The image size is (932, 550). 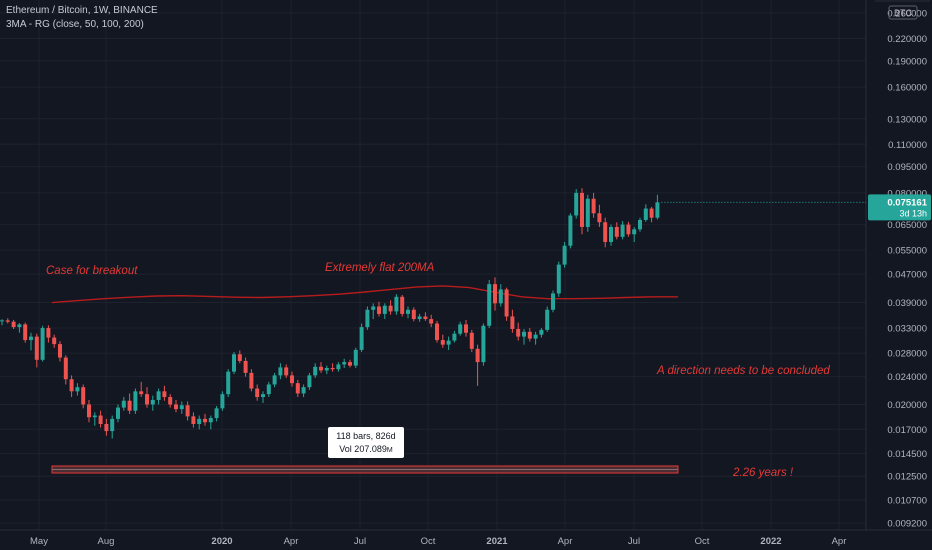 I want to click on time-tick-label: Aug, so click(x=106, y=541).